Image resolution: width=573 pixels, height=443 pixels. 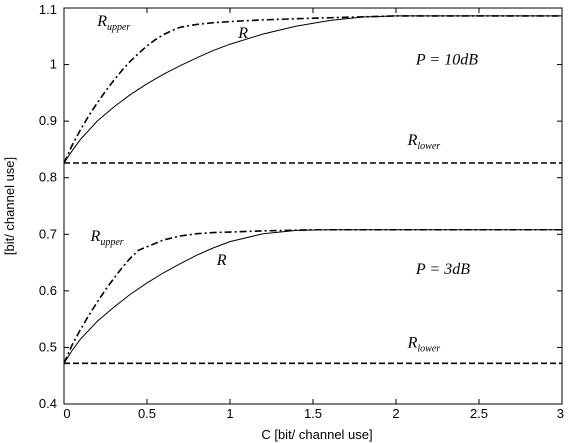 What do you see at coordinates (229, 413) in the screenshot?
I see `x-tick-label: 1` at bounding box center [229, 413].